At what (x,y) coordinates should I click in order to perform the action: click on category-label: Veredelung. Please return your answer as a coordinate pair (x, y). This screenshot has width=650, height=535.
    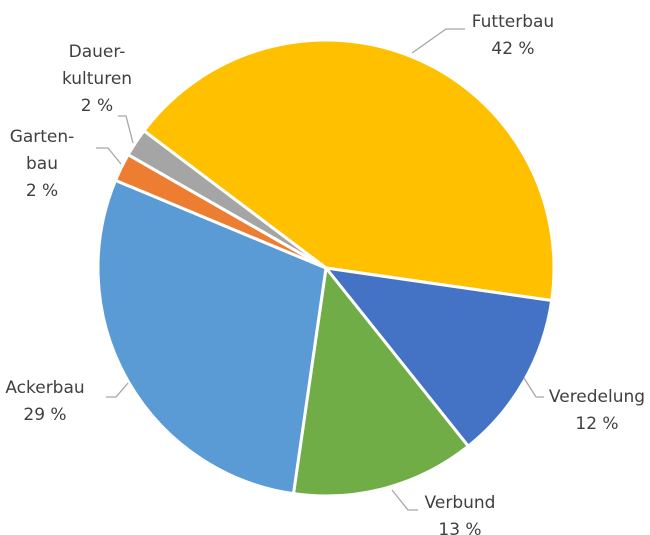
    Looking at the image, I should click on (597, 397).